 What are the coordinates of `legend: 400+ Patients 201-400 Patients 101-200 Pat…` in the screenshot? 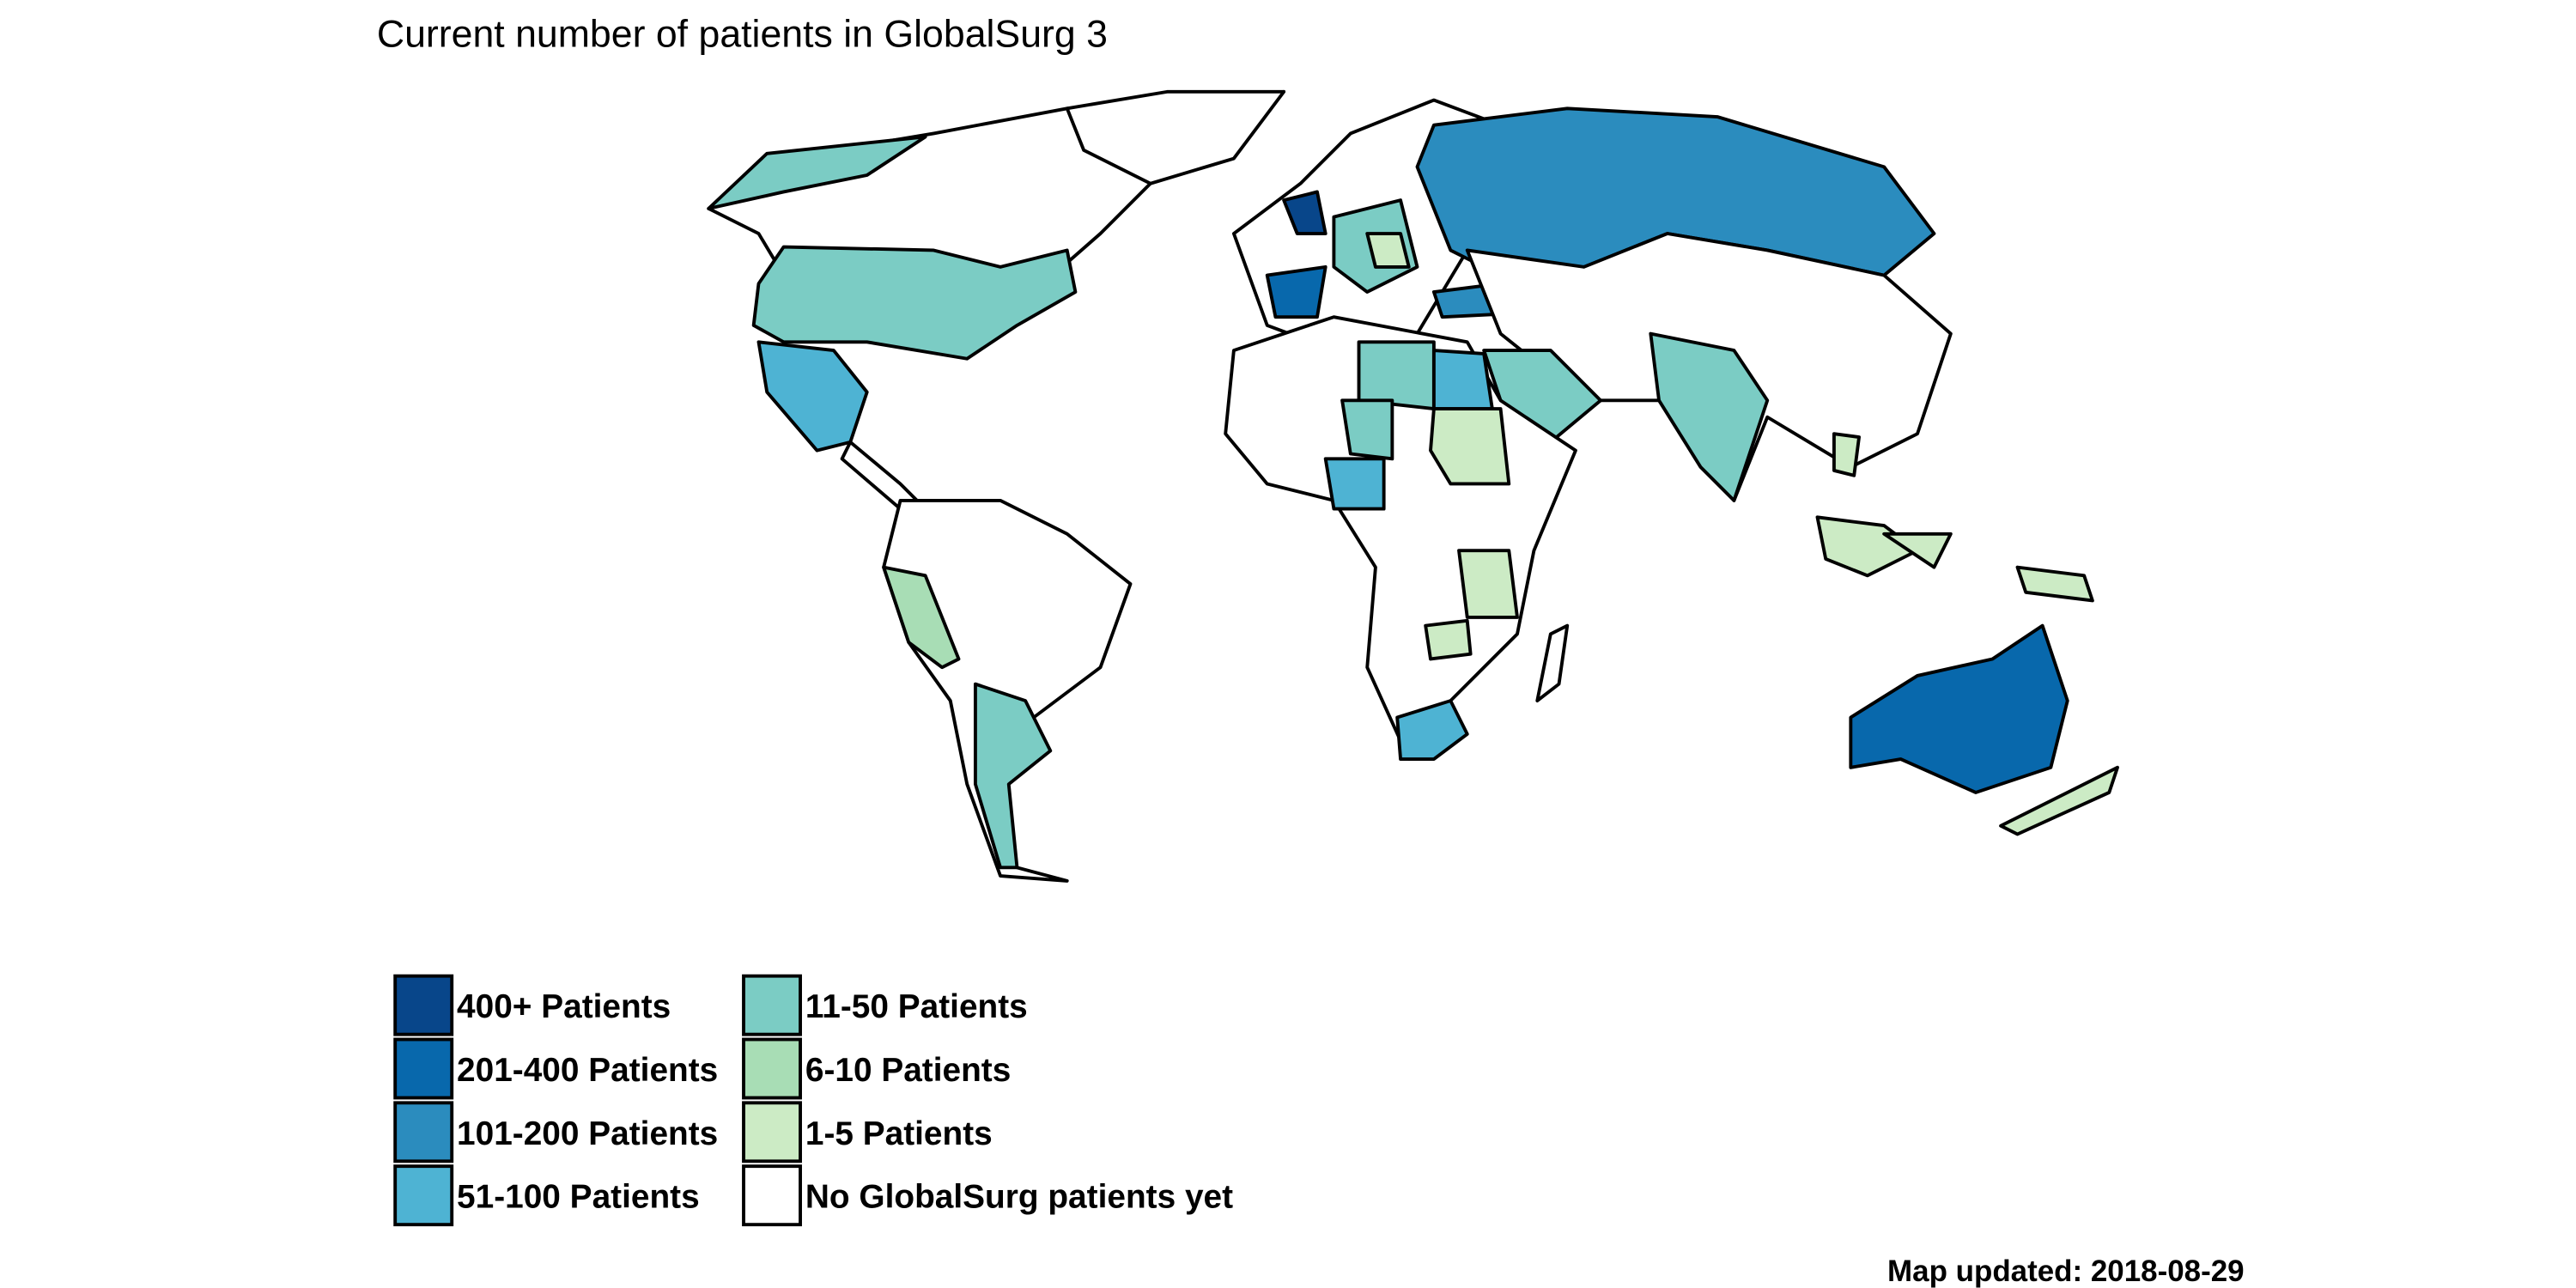 It's located at (813, 1100).